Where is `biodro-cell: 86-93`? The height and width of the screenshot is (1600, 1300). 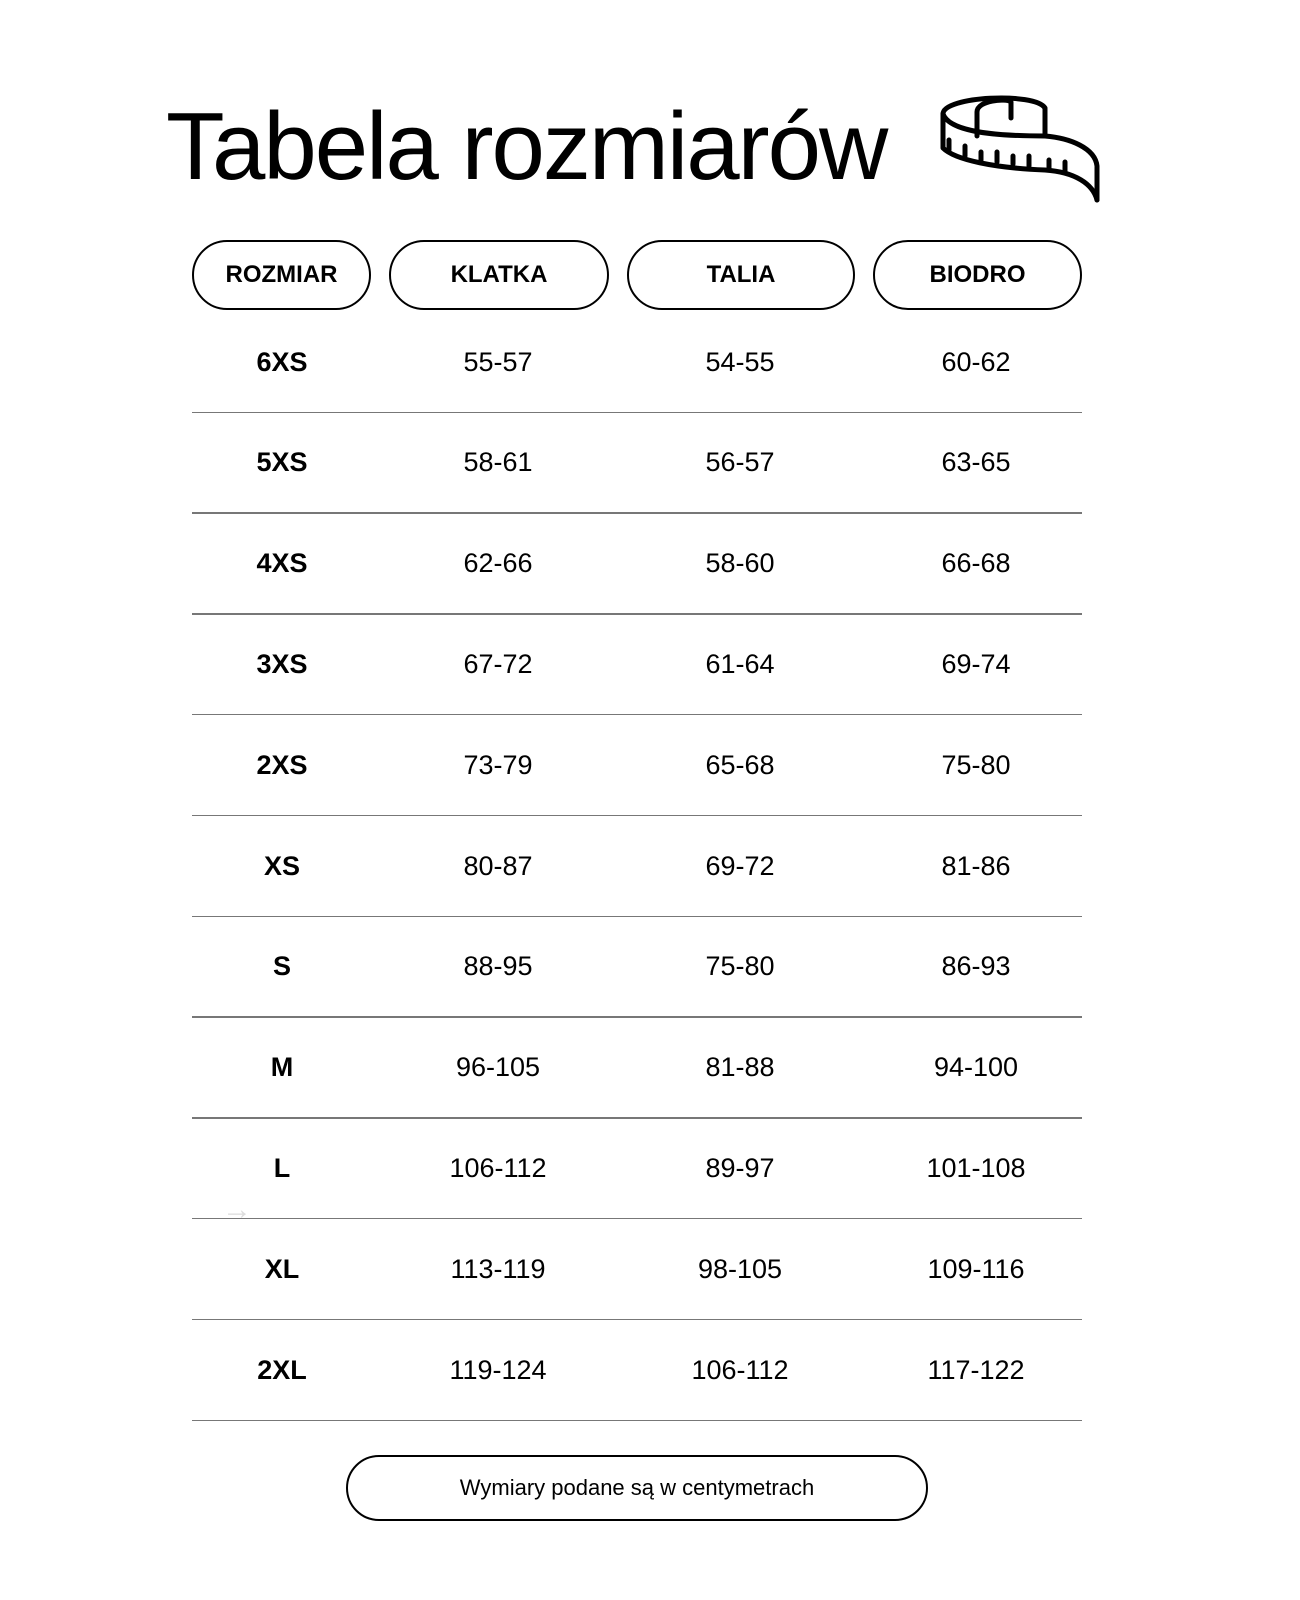 biodro-cell: 86-93 is located at coordinates (976, 966).